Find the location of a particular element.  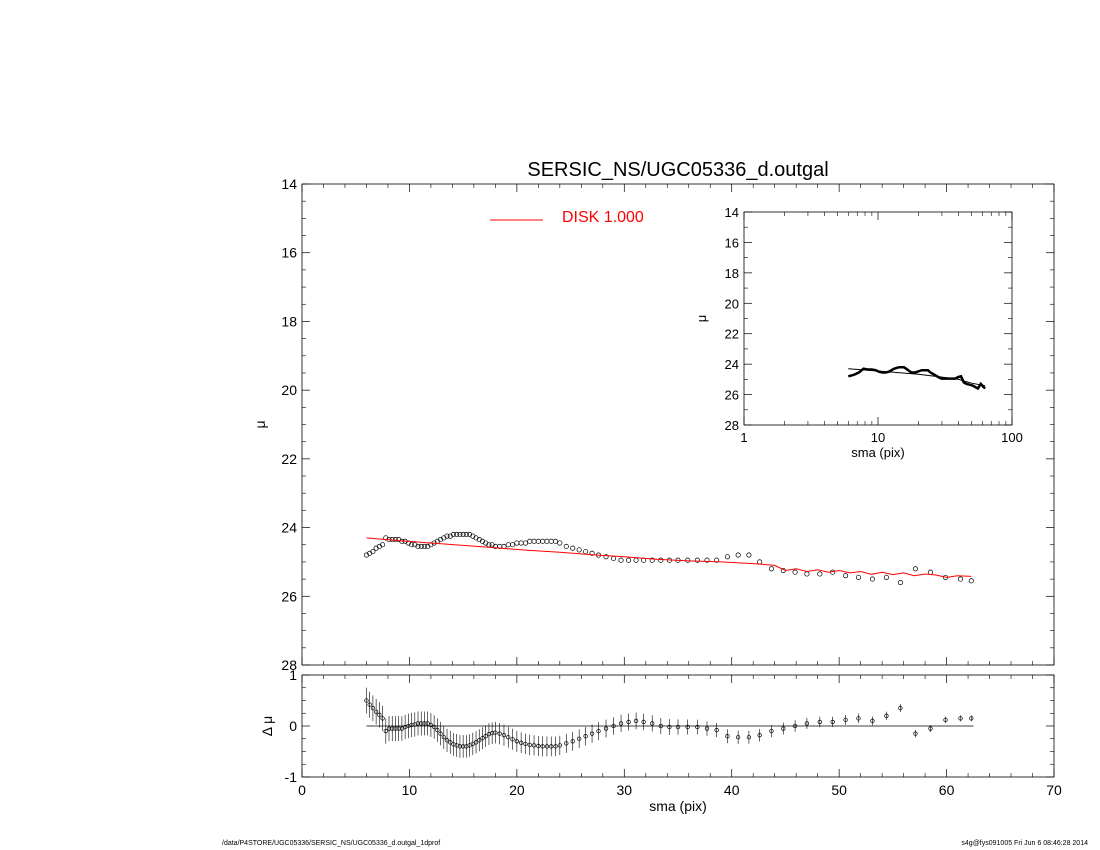

y-tick-label: 16 is located at coordinates (289, 253).